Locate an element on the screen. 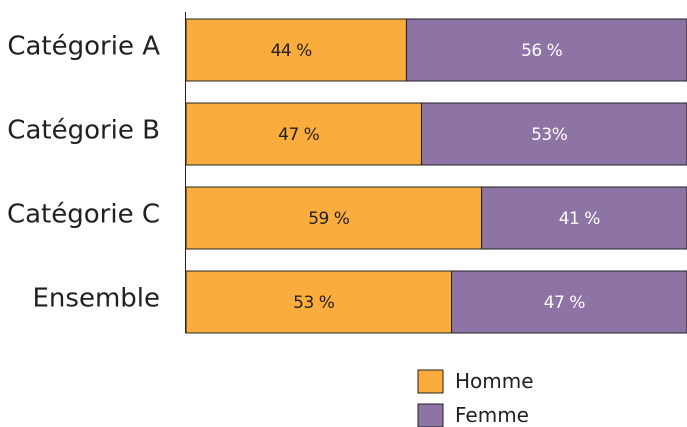 The image size is (687, 427). legend-swatch-femme is located at coordinates (430, 415).